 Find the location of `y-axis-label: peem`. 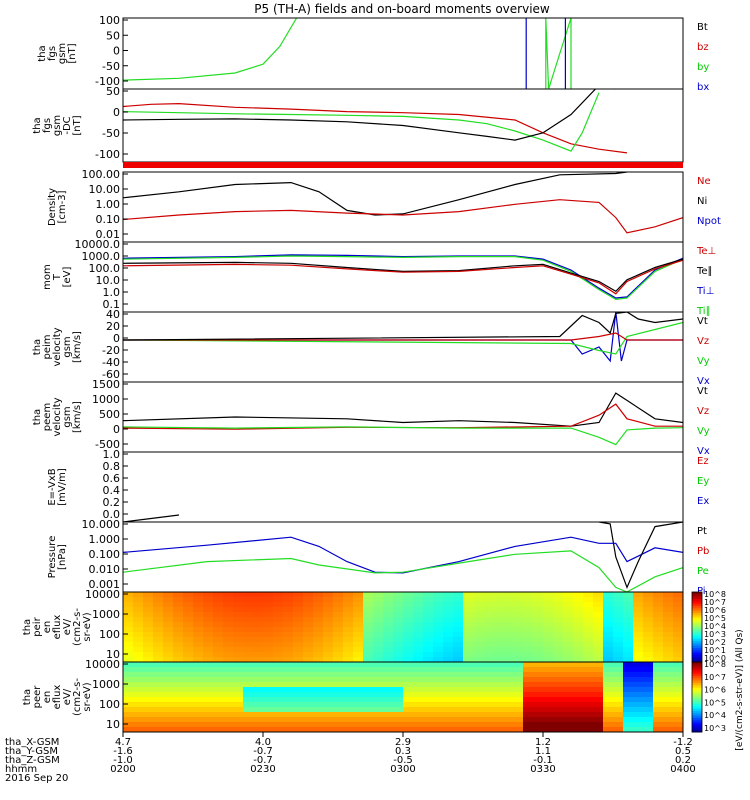

y-axis-label: peem is located at coordinates (47, 417).